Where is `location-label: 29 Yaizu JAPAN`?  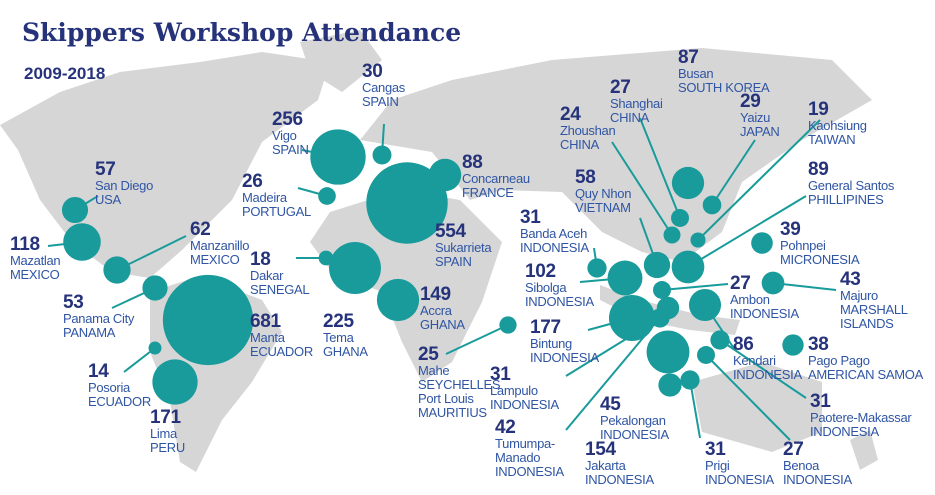 location-label: 29 Yaizu JAPAN is located at coordinates (760, 115).